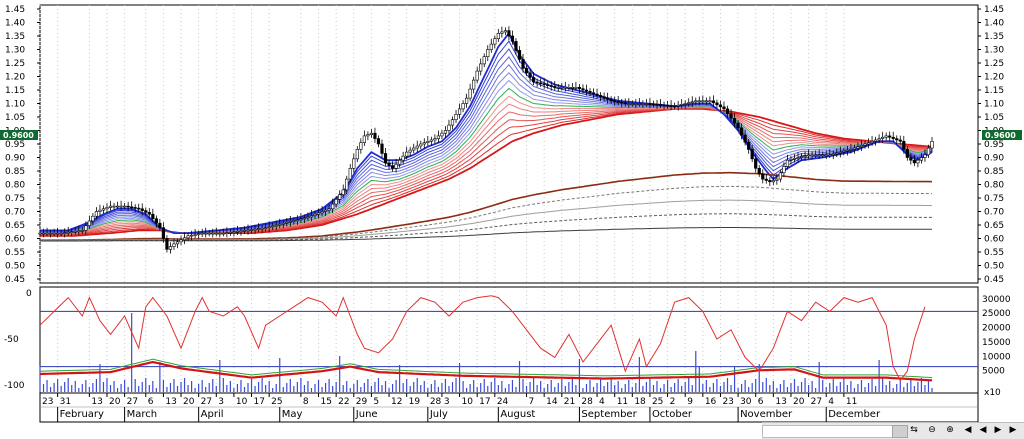 This screenshot has height=439, width=1024. Describe the element at coordinates (994, 199) in the screenshot. I see `price-tick-right: 0.75` at that location.